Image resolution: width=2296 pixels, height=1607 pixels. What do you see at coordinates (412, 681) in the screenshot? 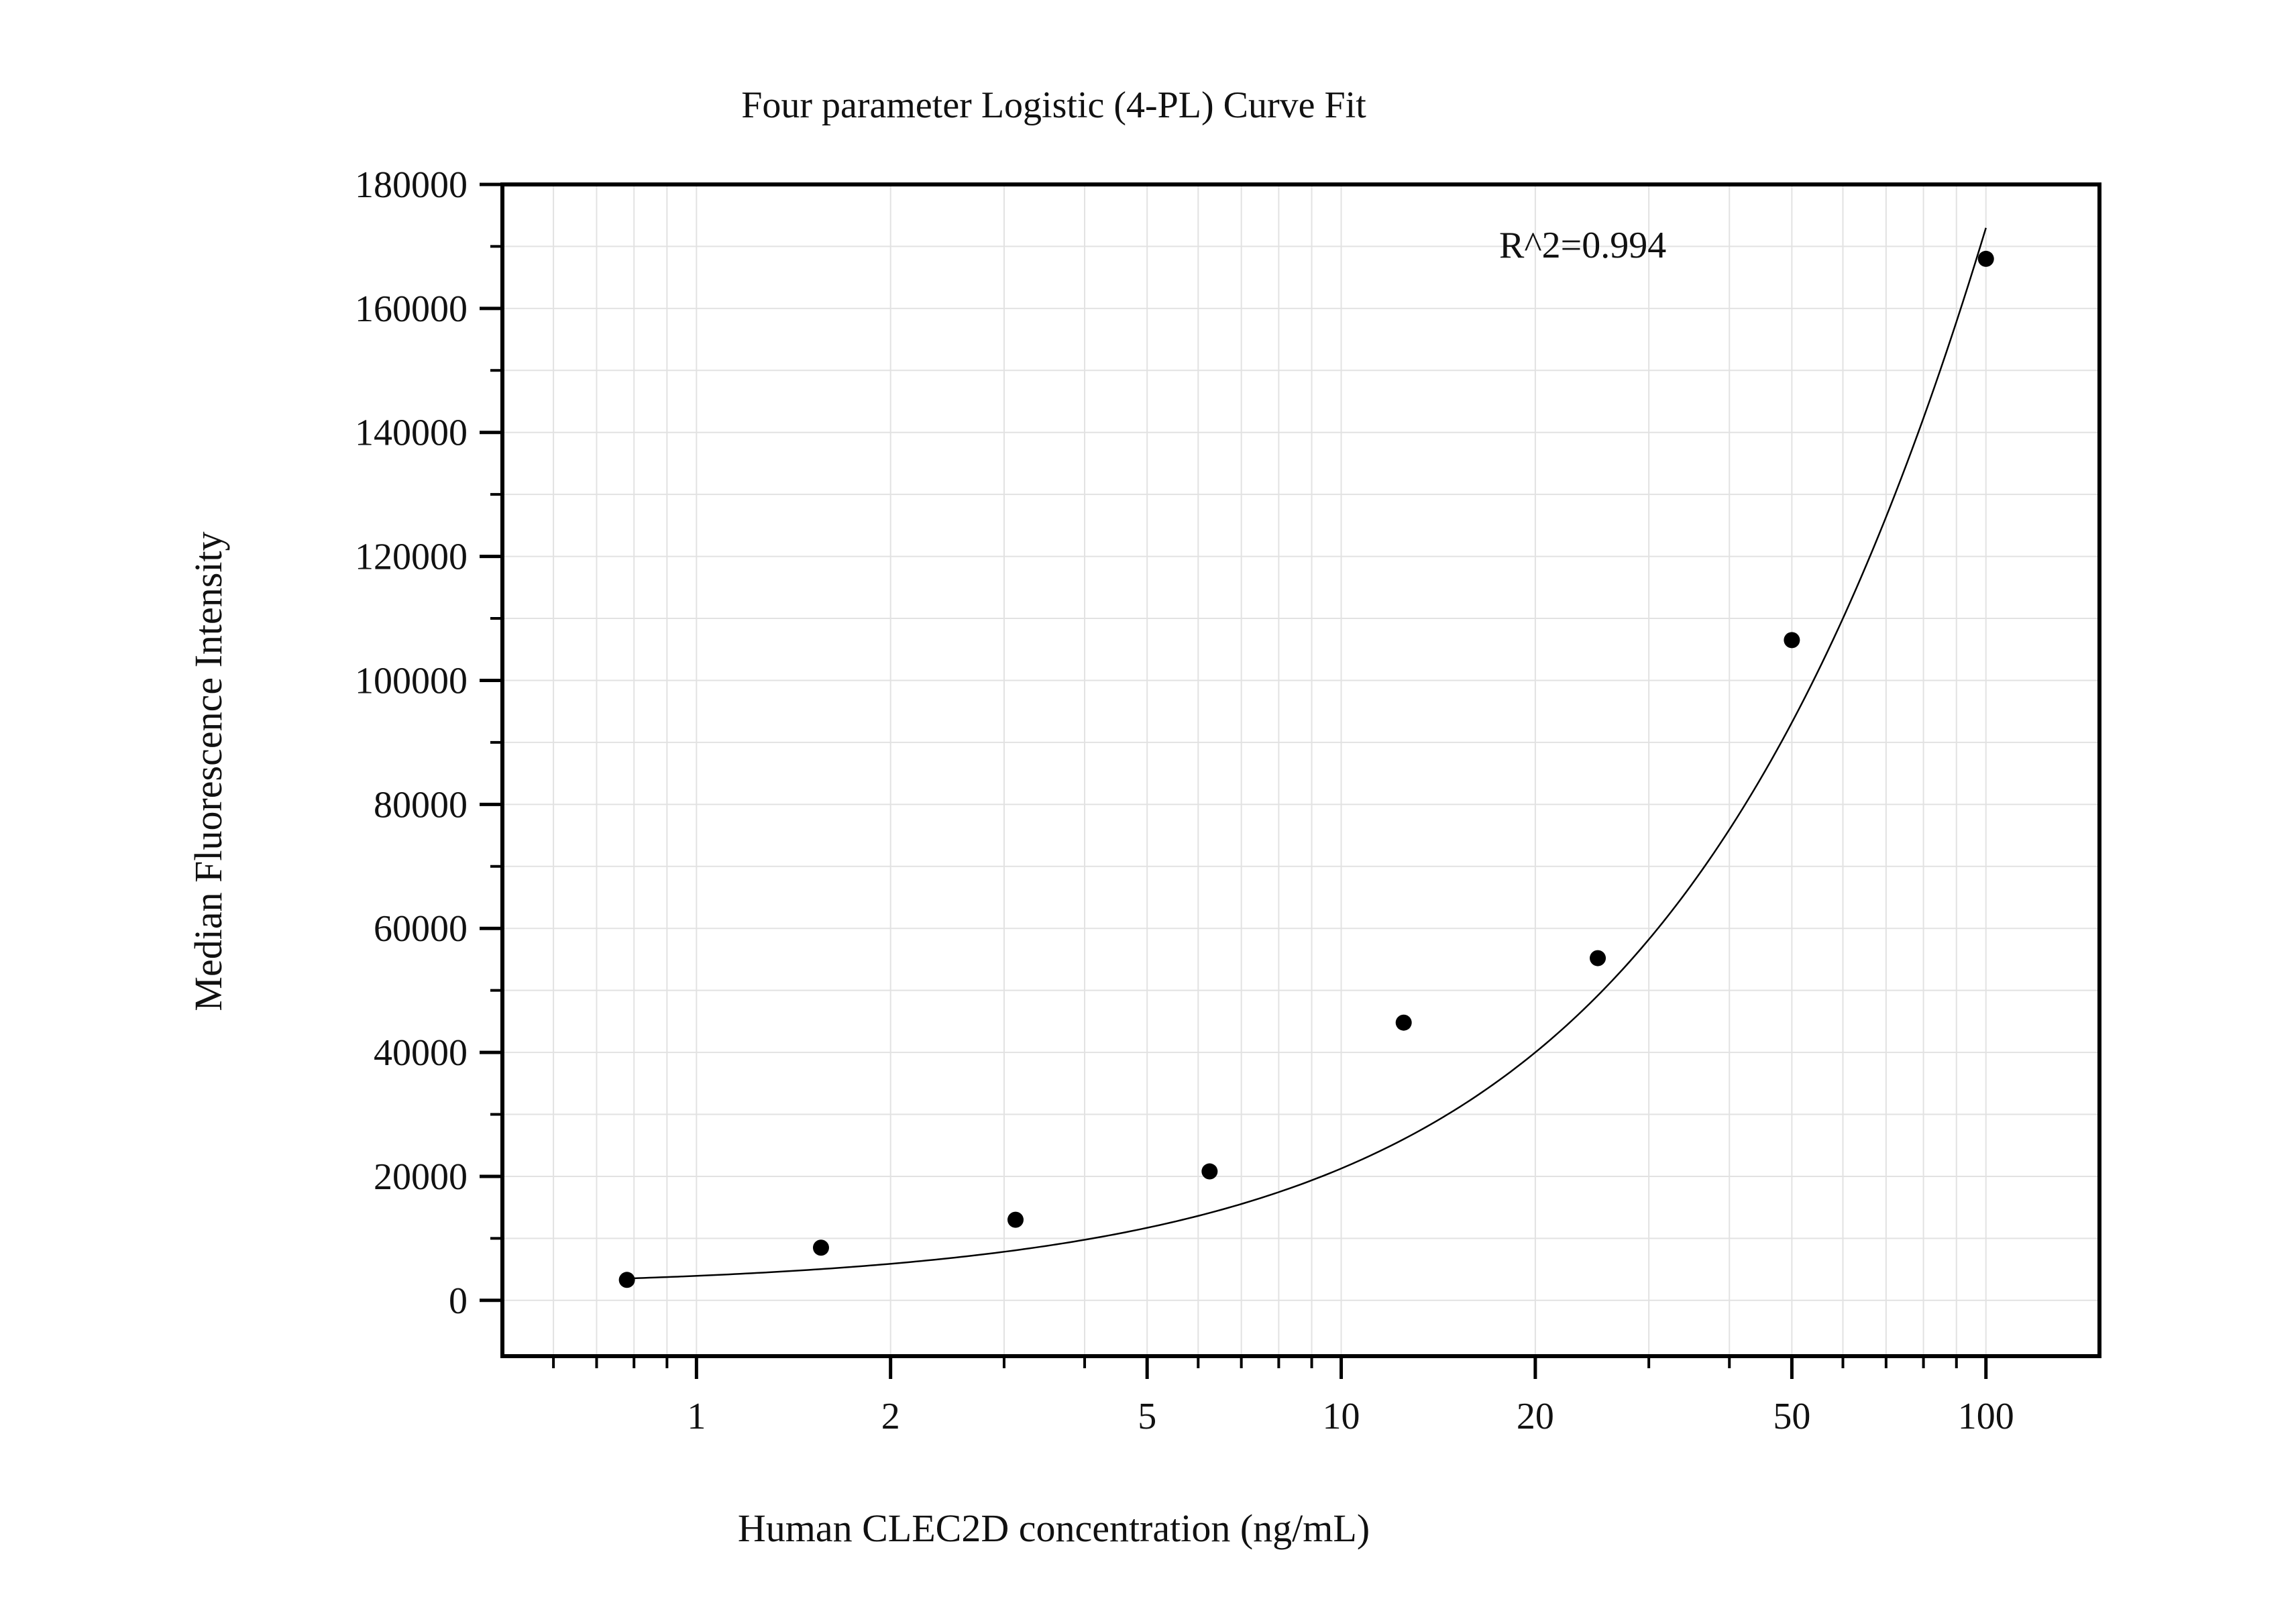
I see `y-tick-label: 100000` at bounding box center [412, 681].